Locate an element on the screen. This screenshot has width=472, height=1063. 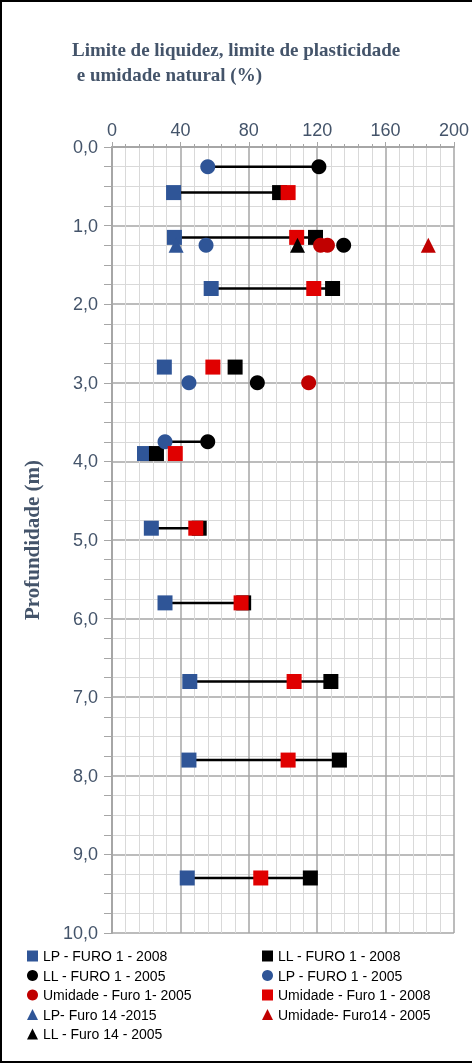
y-axis-title: Profundidade (m) is located at coordinates (31, 540).